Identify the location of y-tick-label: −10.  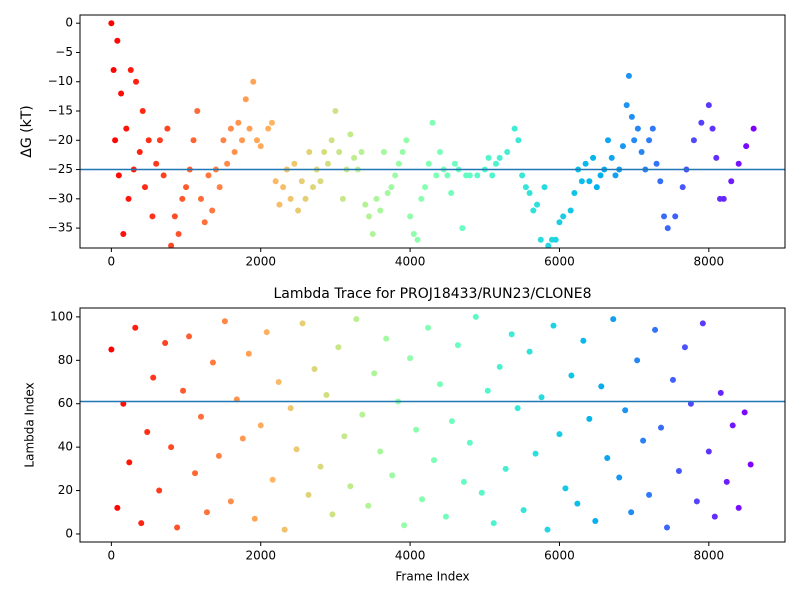
(60, 81).